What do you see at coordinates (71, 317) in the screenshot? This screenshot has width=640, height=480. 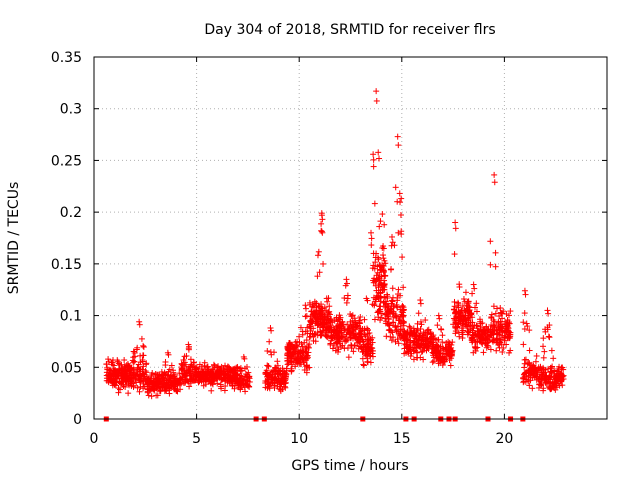 I see `y-tick-label: 0.1` at bounding box center [71, 317].